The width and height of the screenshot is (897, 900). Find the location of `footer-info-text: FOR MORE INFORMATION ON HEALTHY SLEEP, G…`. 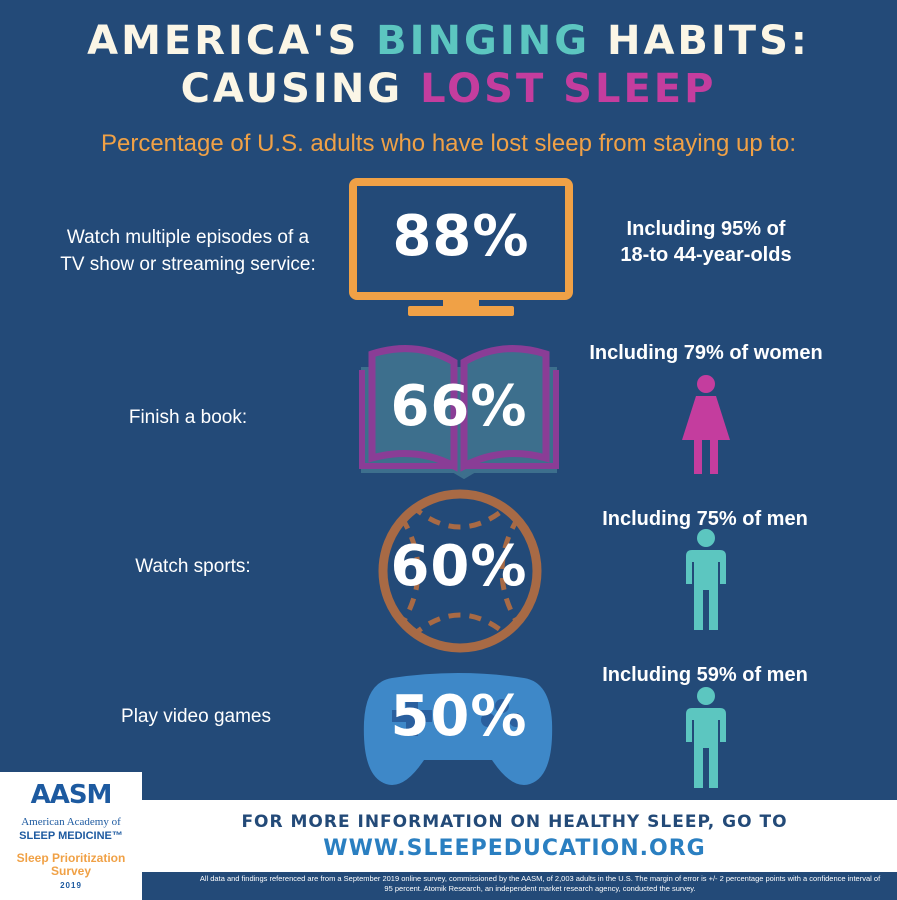

footer-info-text: FOR MORE INFORMATION ON HEALTHY SLEEP, G… is located at coordinates (514, 822).